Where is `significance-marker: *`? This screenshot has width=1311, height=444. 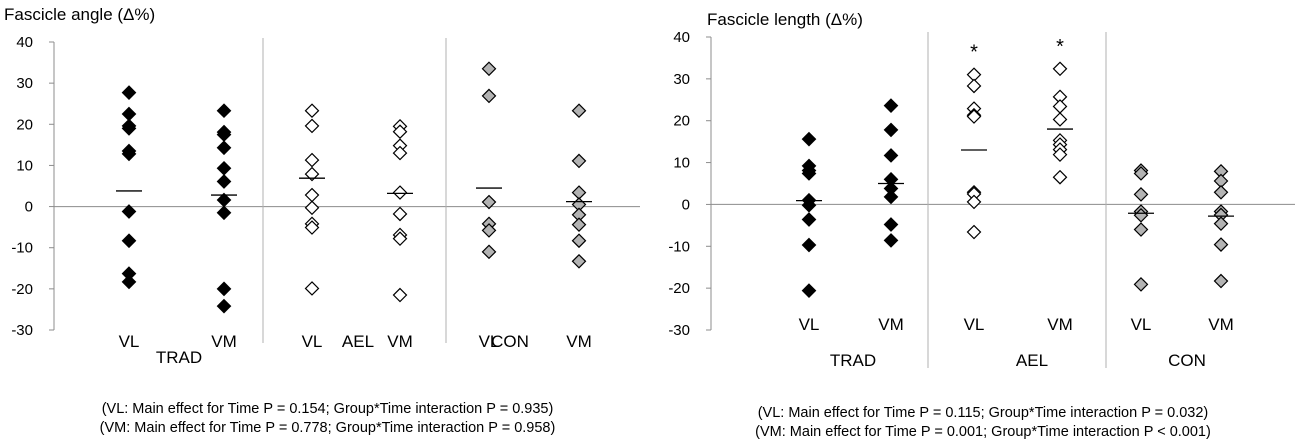
significance-marker: * is located at coordinates (974, 53).